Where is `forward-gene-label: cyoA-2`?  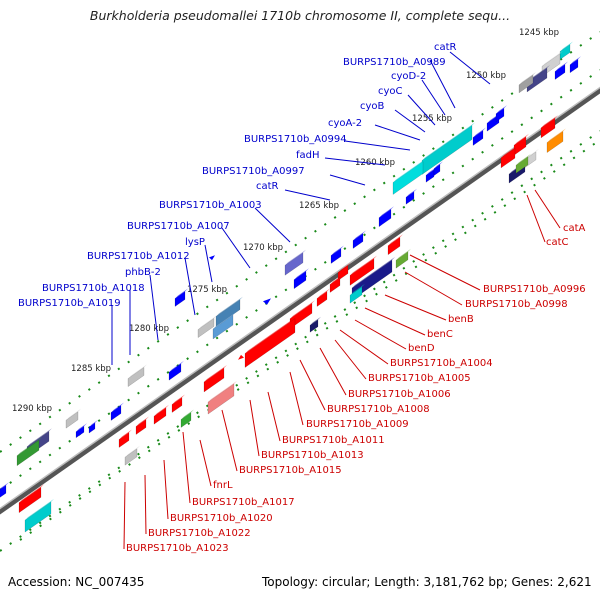
forward-gene-label: cyoA-2 is located at coordinates (345, 123).